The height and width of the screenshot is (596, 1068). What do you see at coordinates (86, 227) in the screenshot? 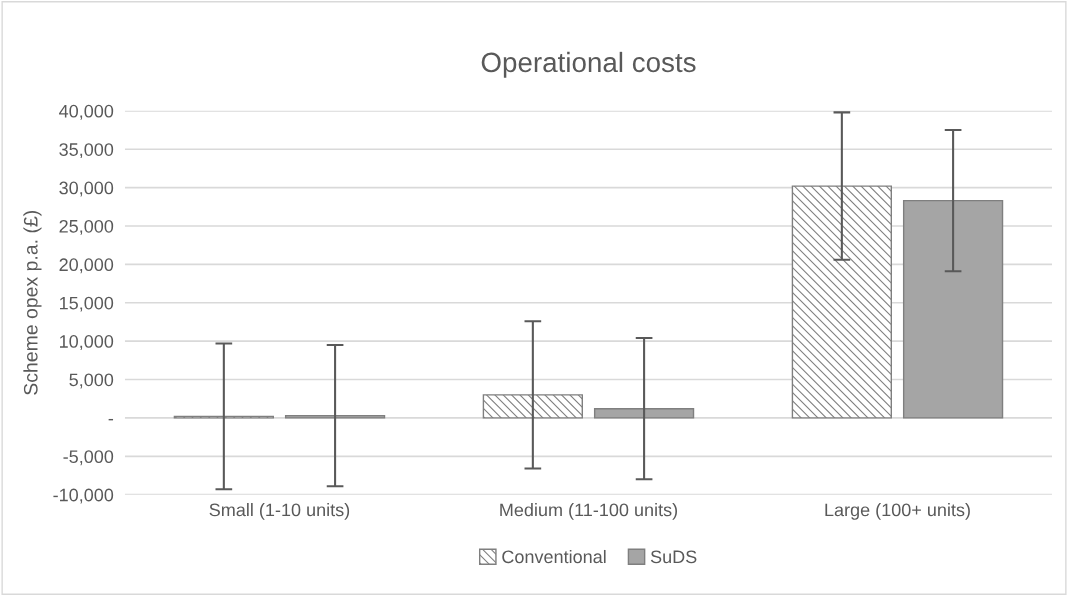
I see `y-tick-label: 25,000` at bounding box center [86, 227].